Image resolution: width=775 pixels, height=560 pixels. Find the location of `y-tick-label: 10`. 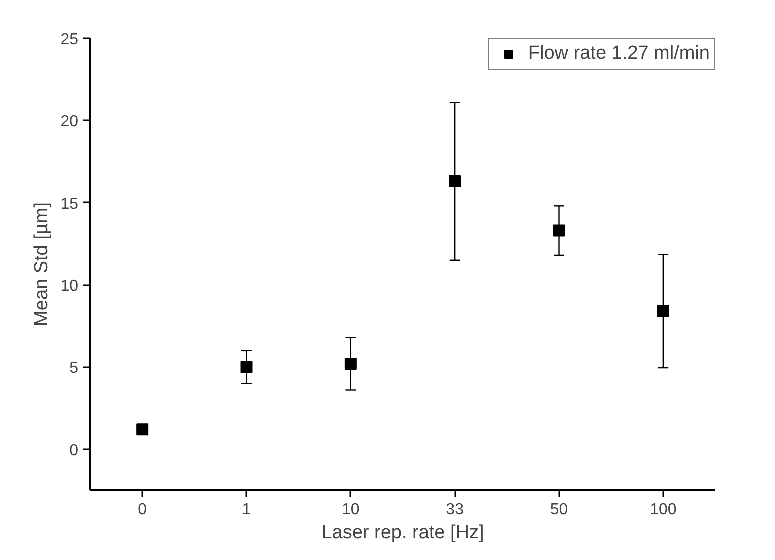

y-tick-label: 10 is located at coordinates (69, 287).